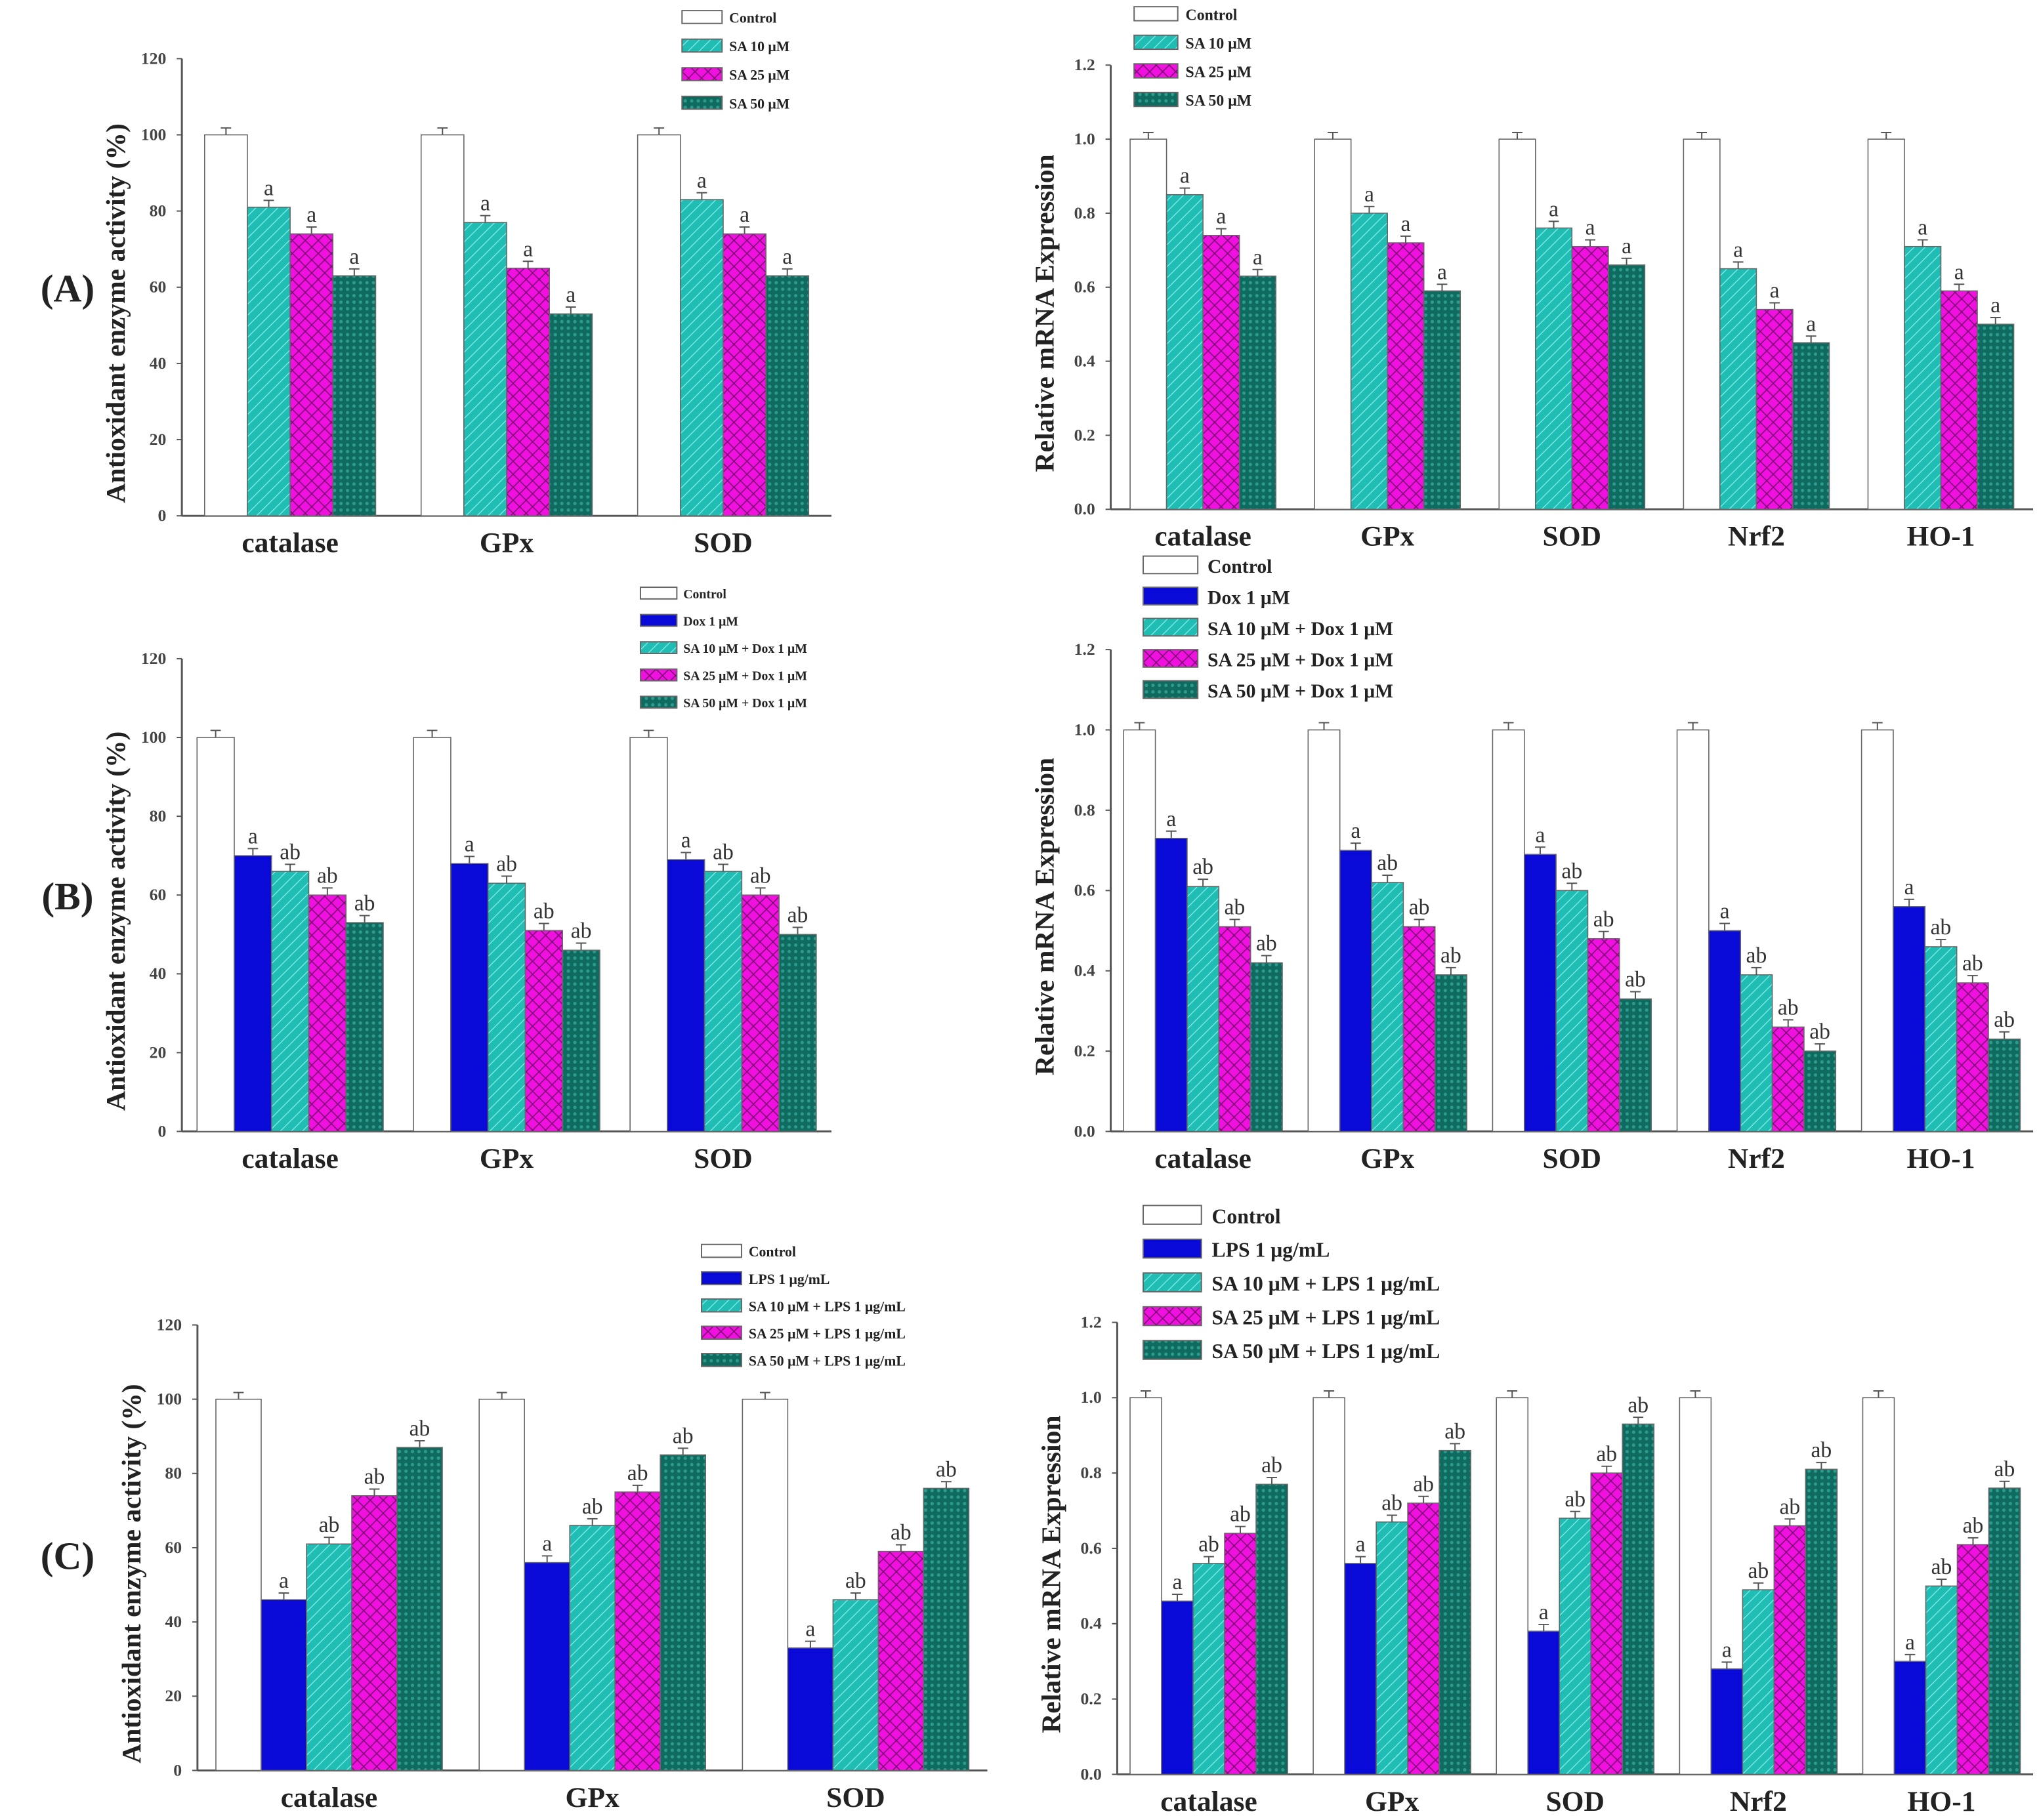 The height and width of the screenshot is (1820, 2037). What do you see at coordinates (1044, 313) in the screenshot?
I see `y-axis-label: Relative mRNA Expression` at bounding box center [1044, 313].